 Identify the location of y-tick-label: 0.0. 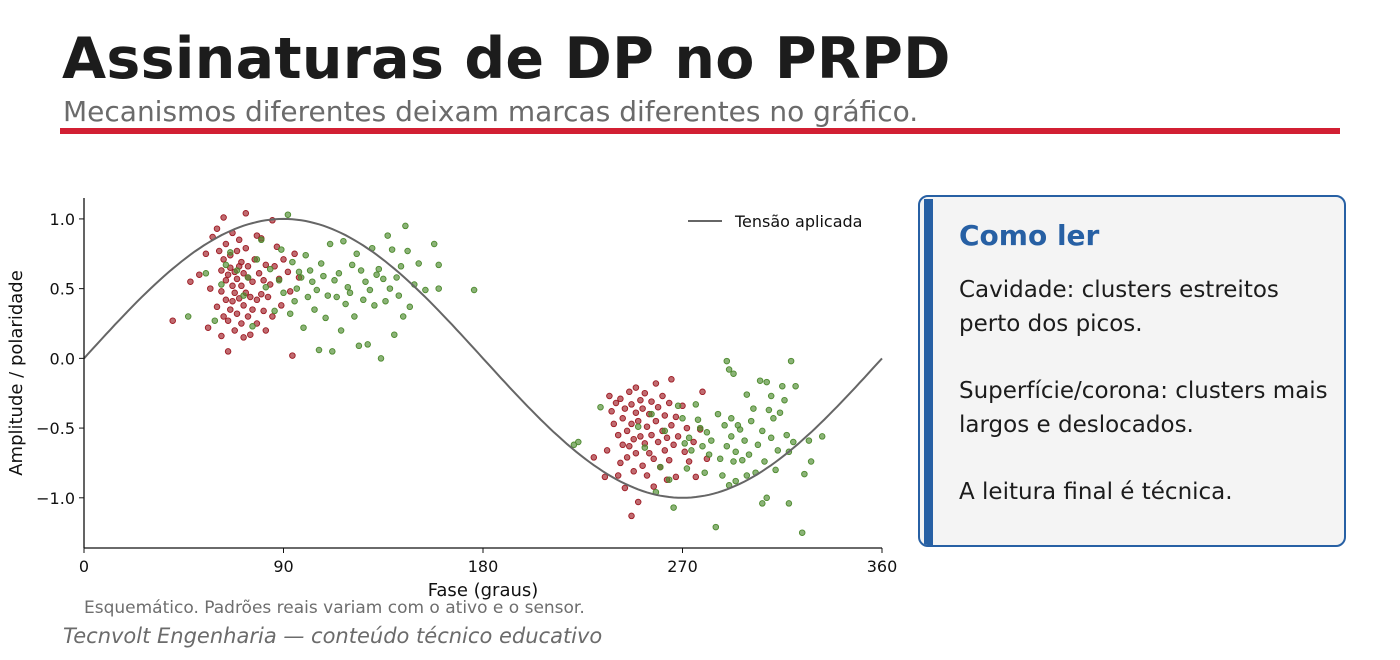
(62, 358).